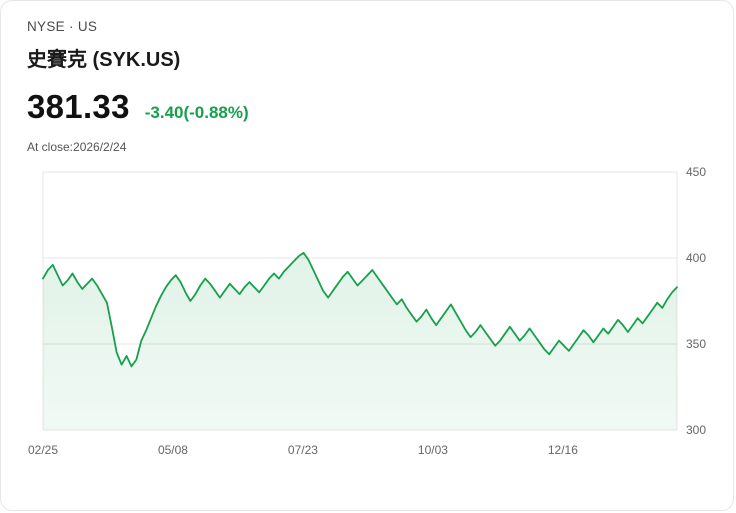 The height and width of the screenshot is (513, 736). I want to click on x-axis-label: 07/23, so click(303, 450).